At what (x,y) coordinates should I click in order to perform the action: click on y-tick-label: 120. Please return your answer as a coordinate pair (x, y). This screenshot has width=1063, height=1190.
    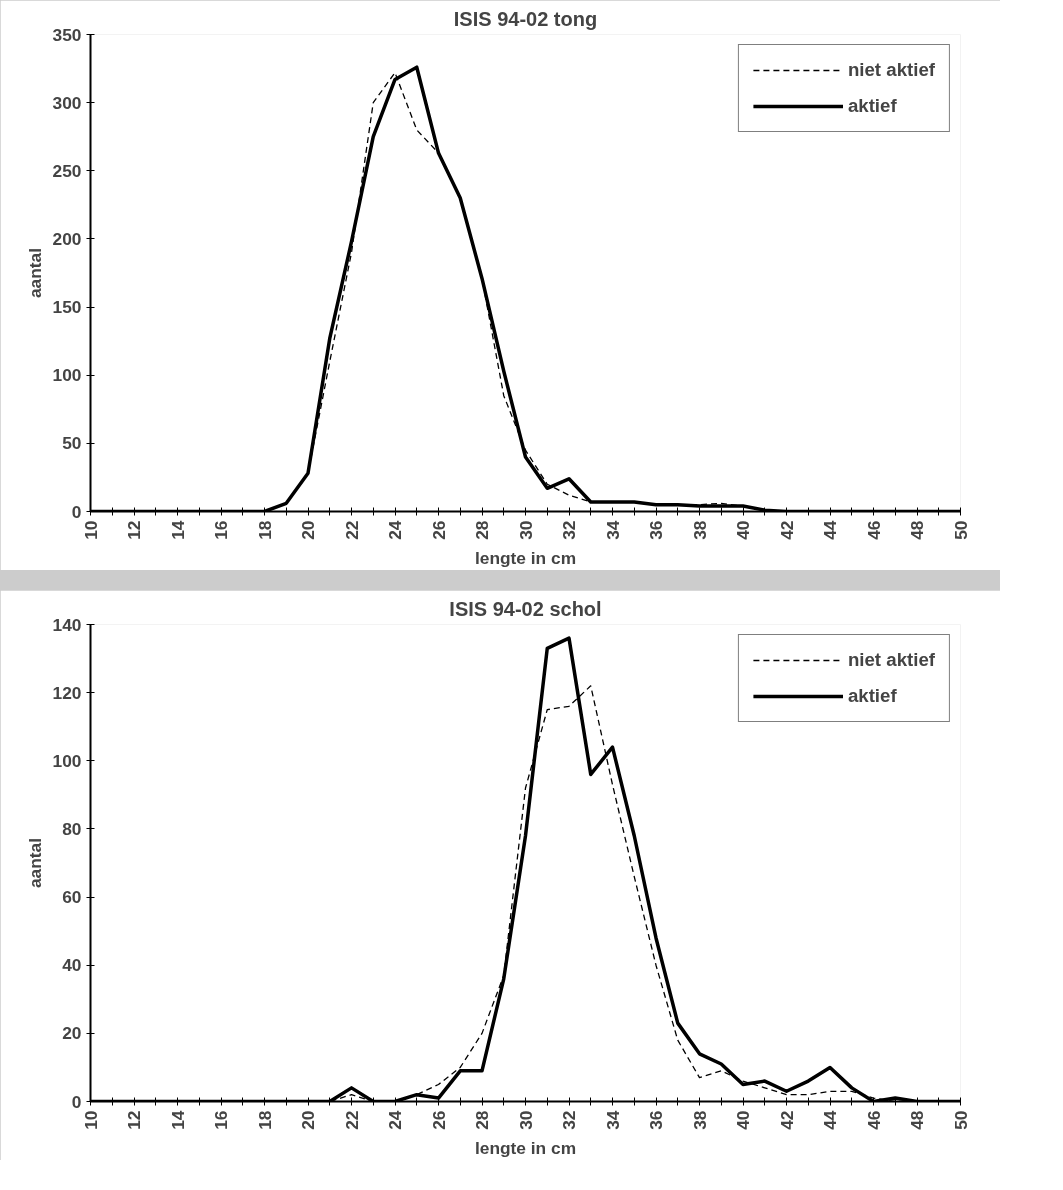
    Looking at the image, I should click on (67, 692).